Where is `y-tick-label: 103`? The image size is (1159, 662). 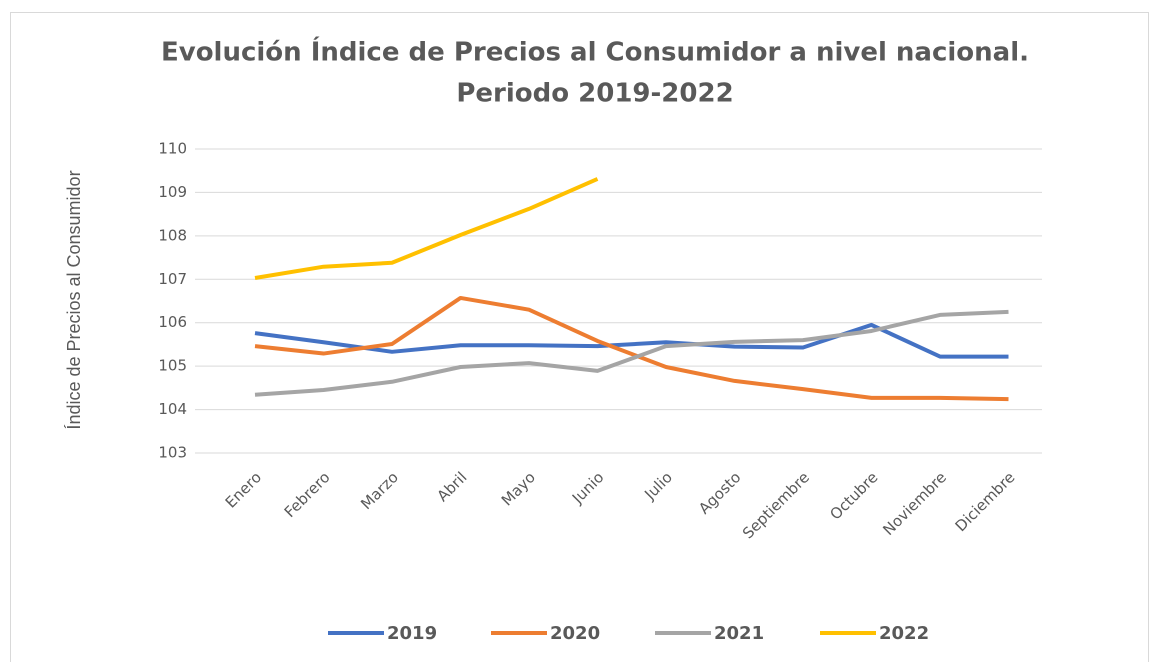 y-tick-label: 103 is located at coordinates (172, 453).